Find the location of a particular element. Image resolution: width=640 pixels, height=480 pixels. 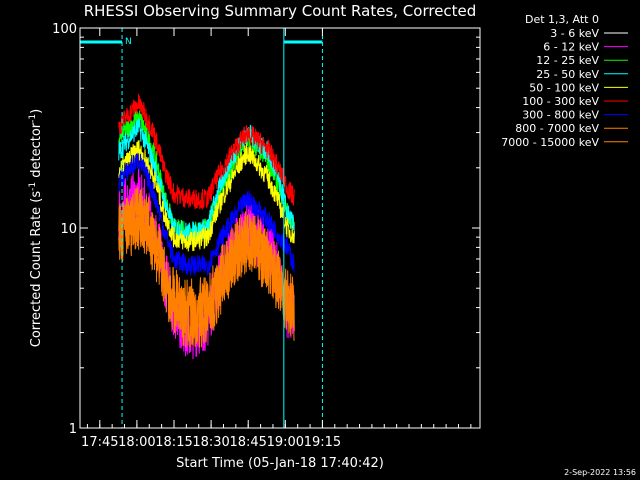

y-axis-label: Corrected Count Rate (s-1 detector-1) is located at coordinates (36, 228).